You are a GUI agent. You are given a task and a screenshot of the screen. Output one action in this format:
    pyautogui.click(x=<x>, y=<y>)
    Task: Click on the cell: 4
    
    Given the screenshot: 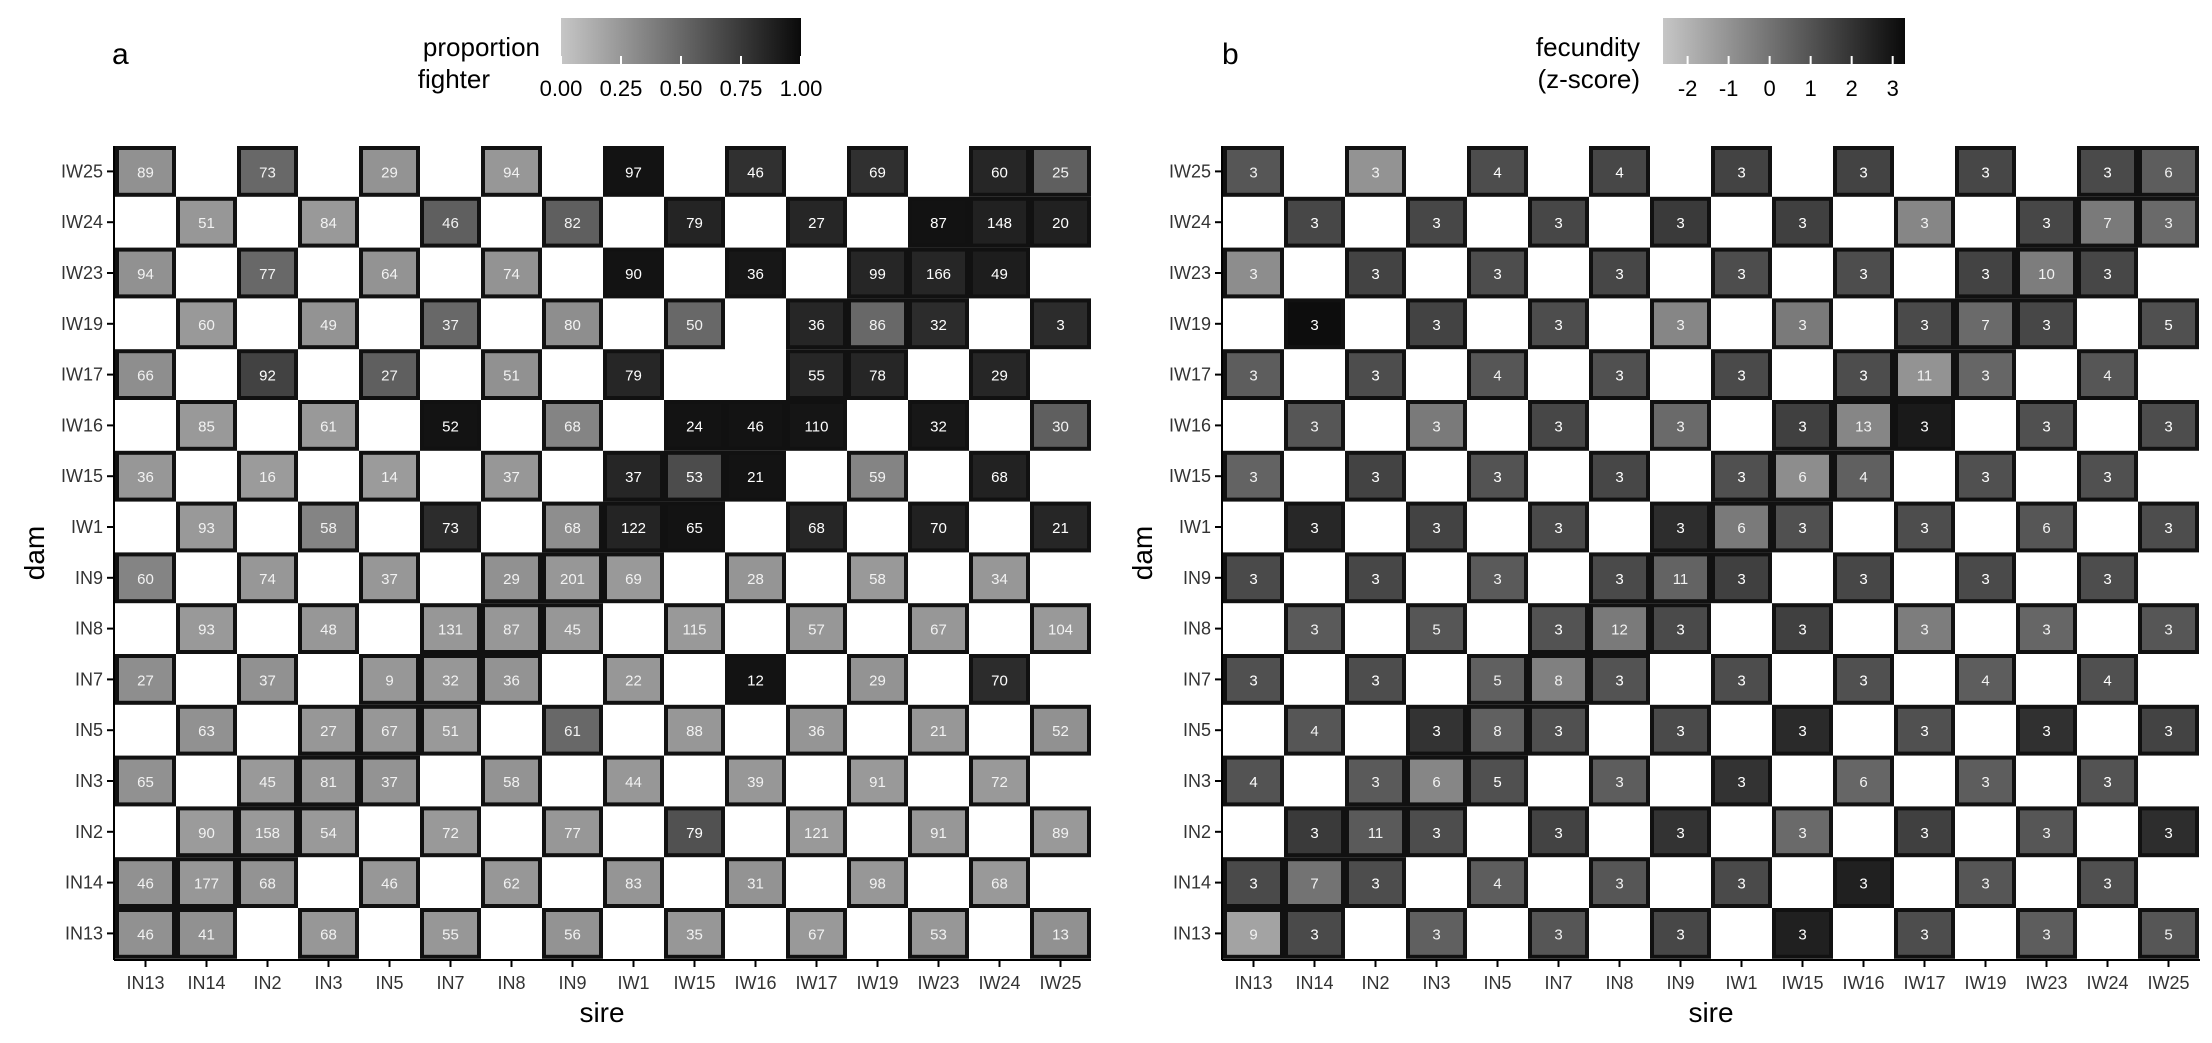 What is the action you would take?
    pyautogui.click(x=1253, y=781)
    